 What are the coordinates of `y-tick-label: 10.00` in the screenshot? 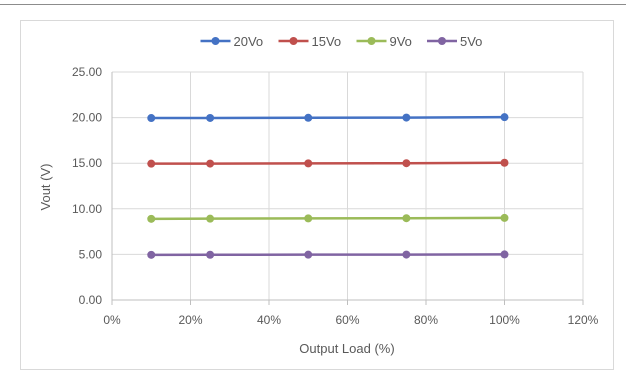 It's located at (87, 209).